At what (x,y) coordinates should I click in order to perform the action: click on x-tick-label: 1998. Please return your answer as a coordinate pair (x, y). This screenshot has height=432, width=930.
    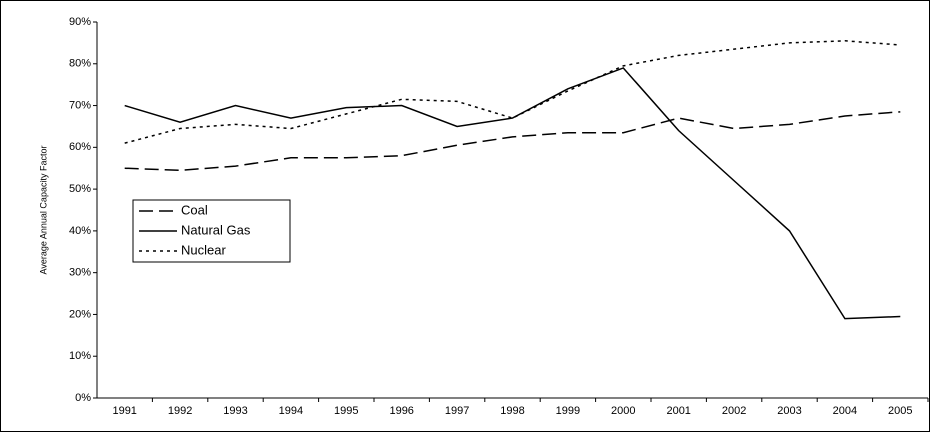
    Looking at the image, I should click on (512, 411).